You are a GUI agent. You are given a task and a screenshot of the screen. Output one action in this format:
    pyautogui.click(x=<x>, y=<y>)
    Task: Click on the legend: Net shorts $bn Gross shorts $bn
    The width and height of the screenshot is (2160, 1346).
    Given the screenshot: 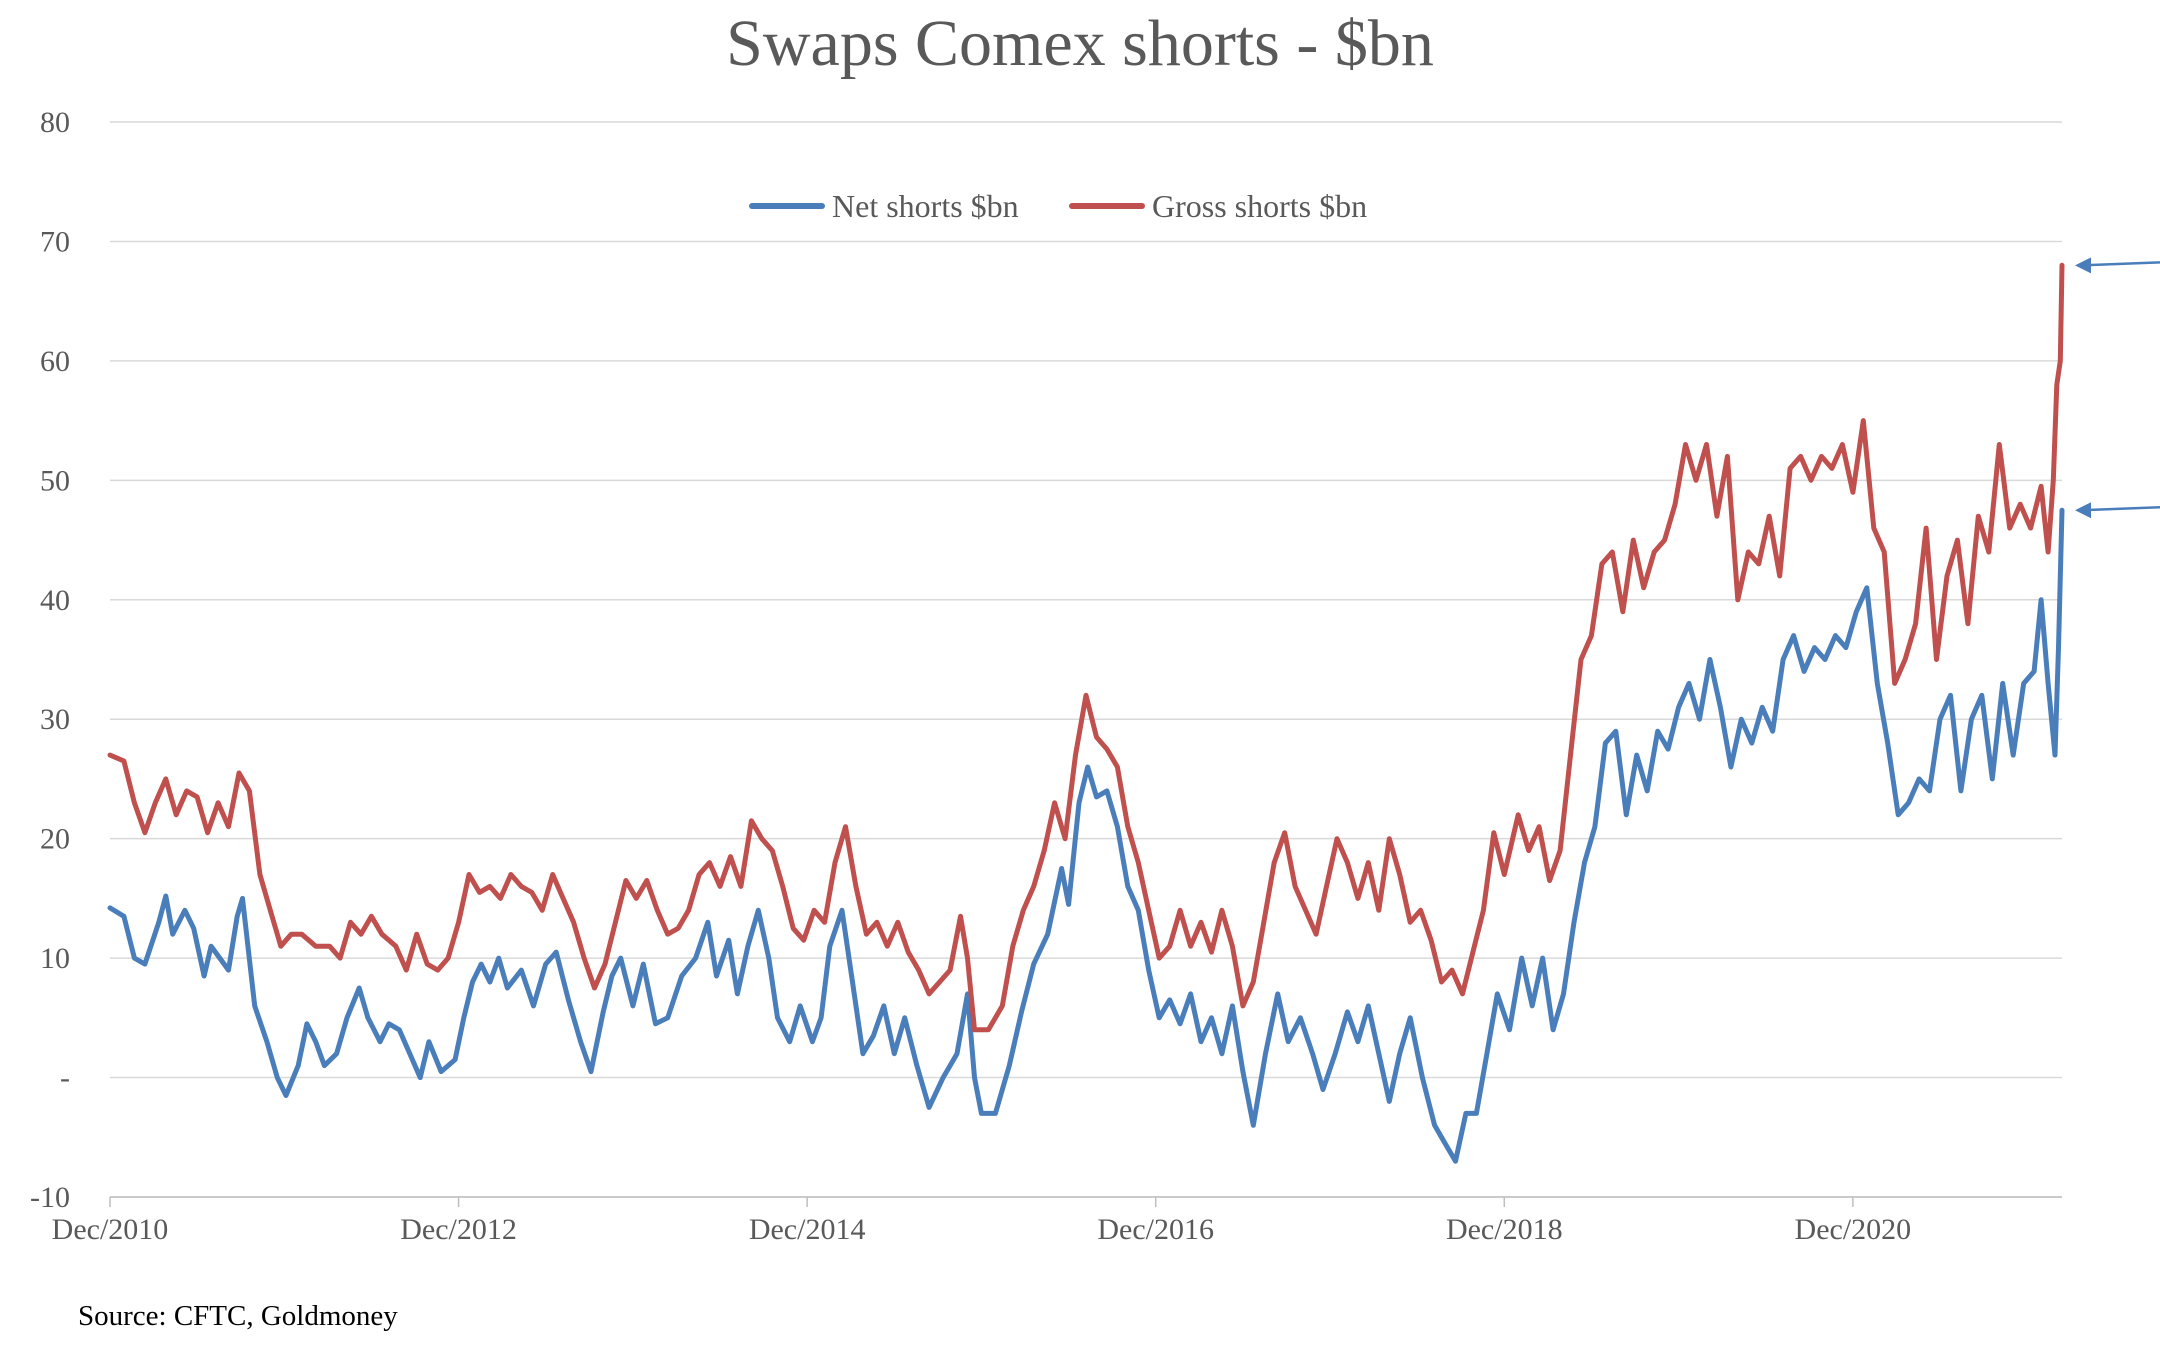 What is the action you would take?
    pyautogui.click(x=1058, y=206)
    